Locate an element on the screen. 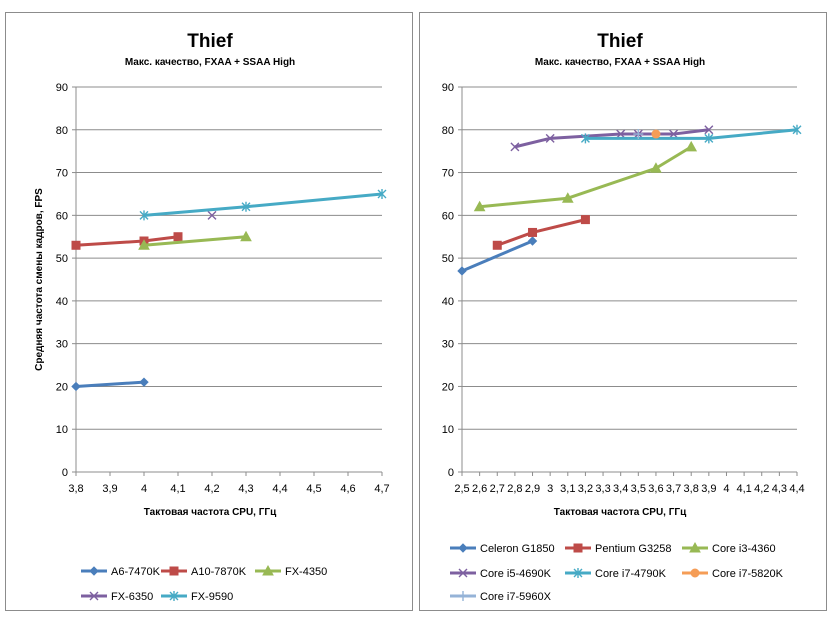 This screenshot has height=624, width=832. legend-label: Core i3-4360 is located at coordinates (744, 549).